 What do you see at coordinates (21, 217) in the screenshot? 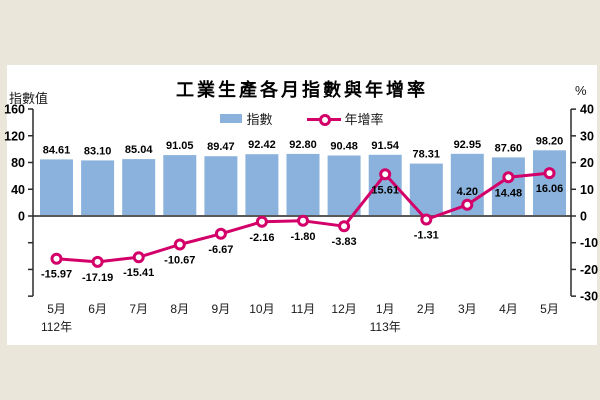
I see `left-axis-tick-label: 0` at bounding box center [21, 217].